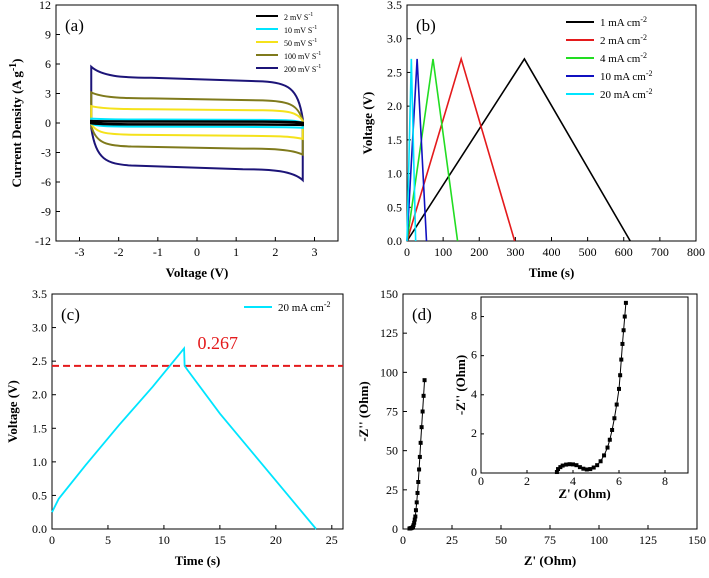 This screenshot has height=578, width=709. I want to click on x-tick-label: 500, so click(588, 252).